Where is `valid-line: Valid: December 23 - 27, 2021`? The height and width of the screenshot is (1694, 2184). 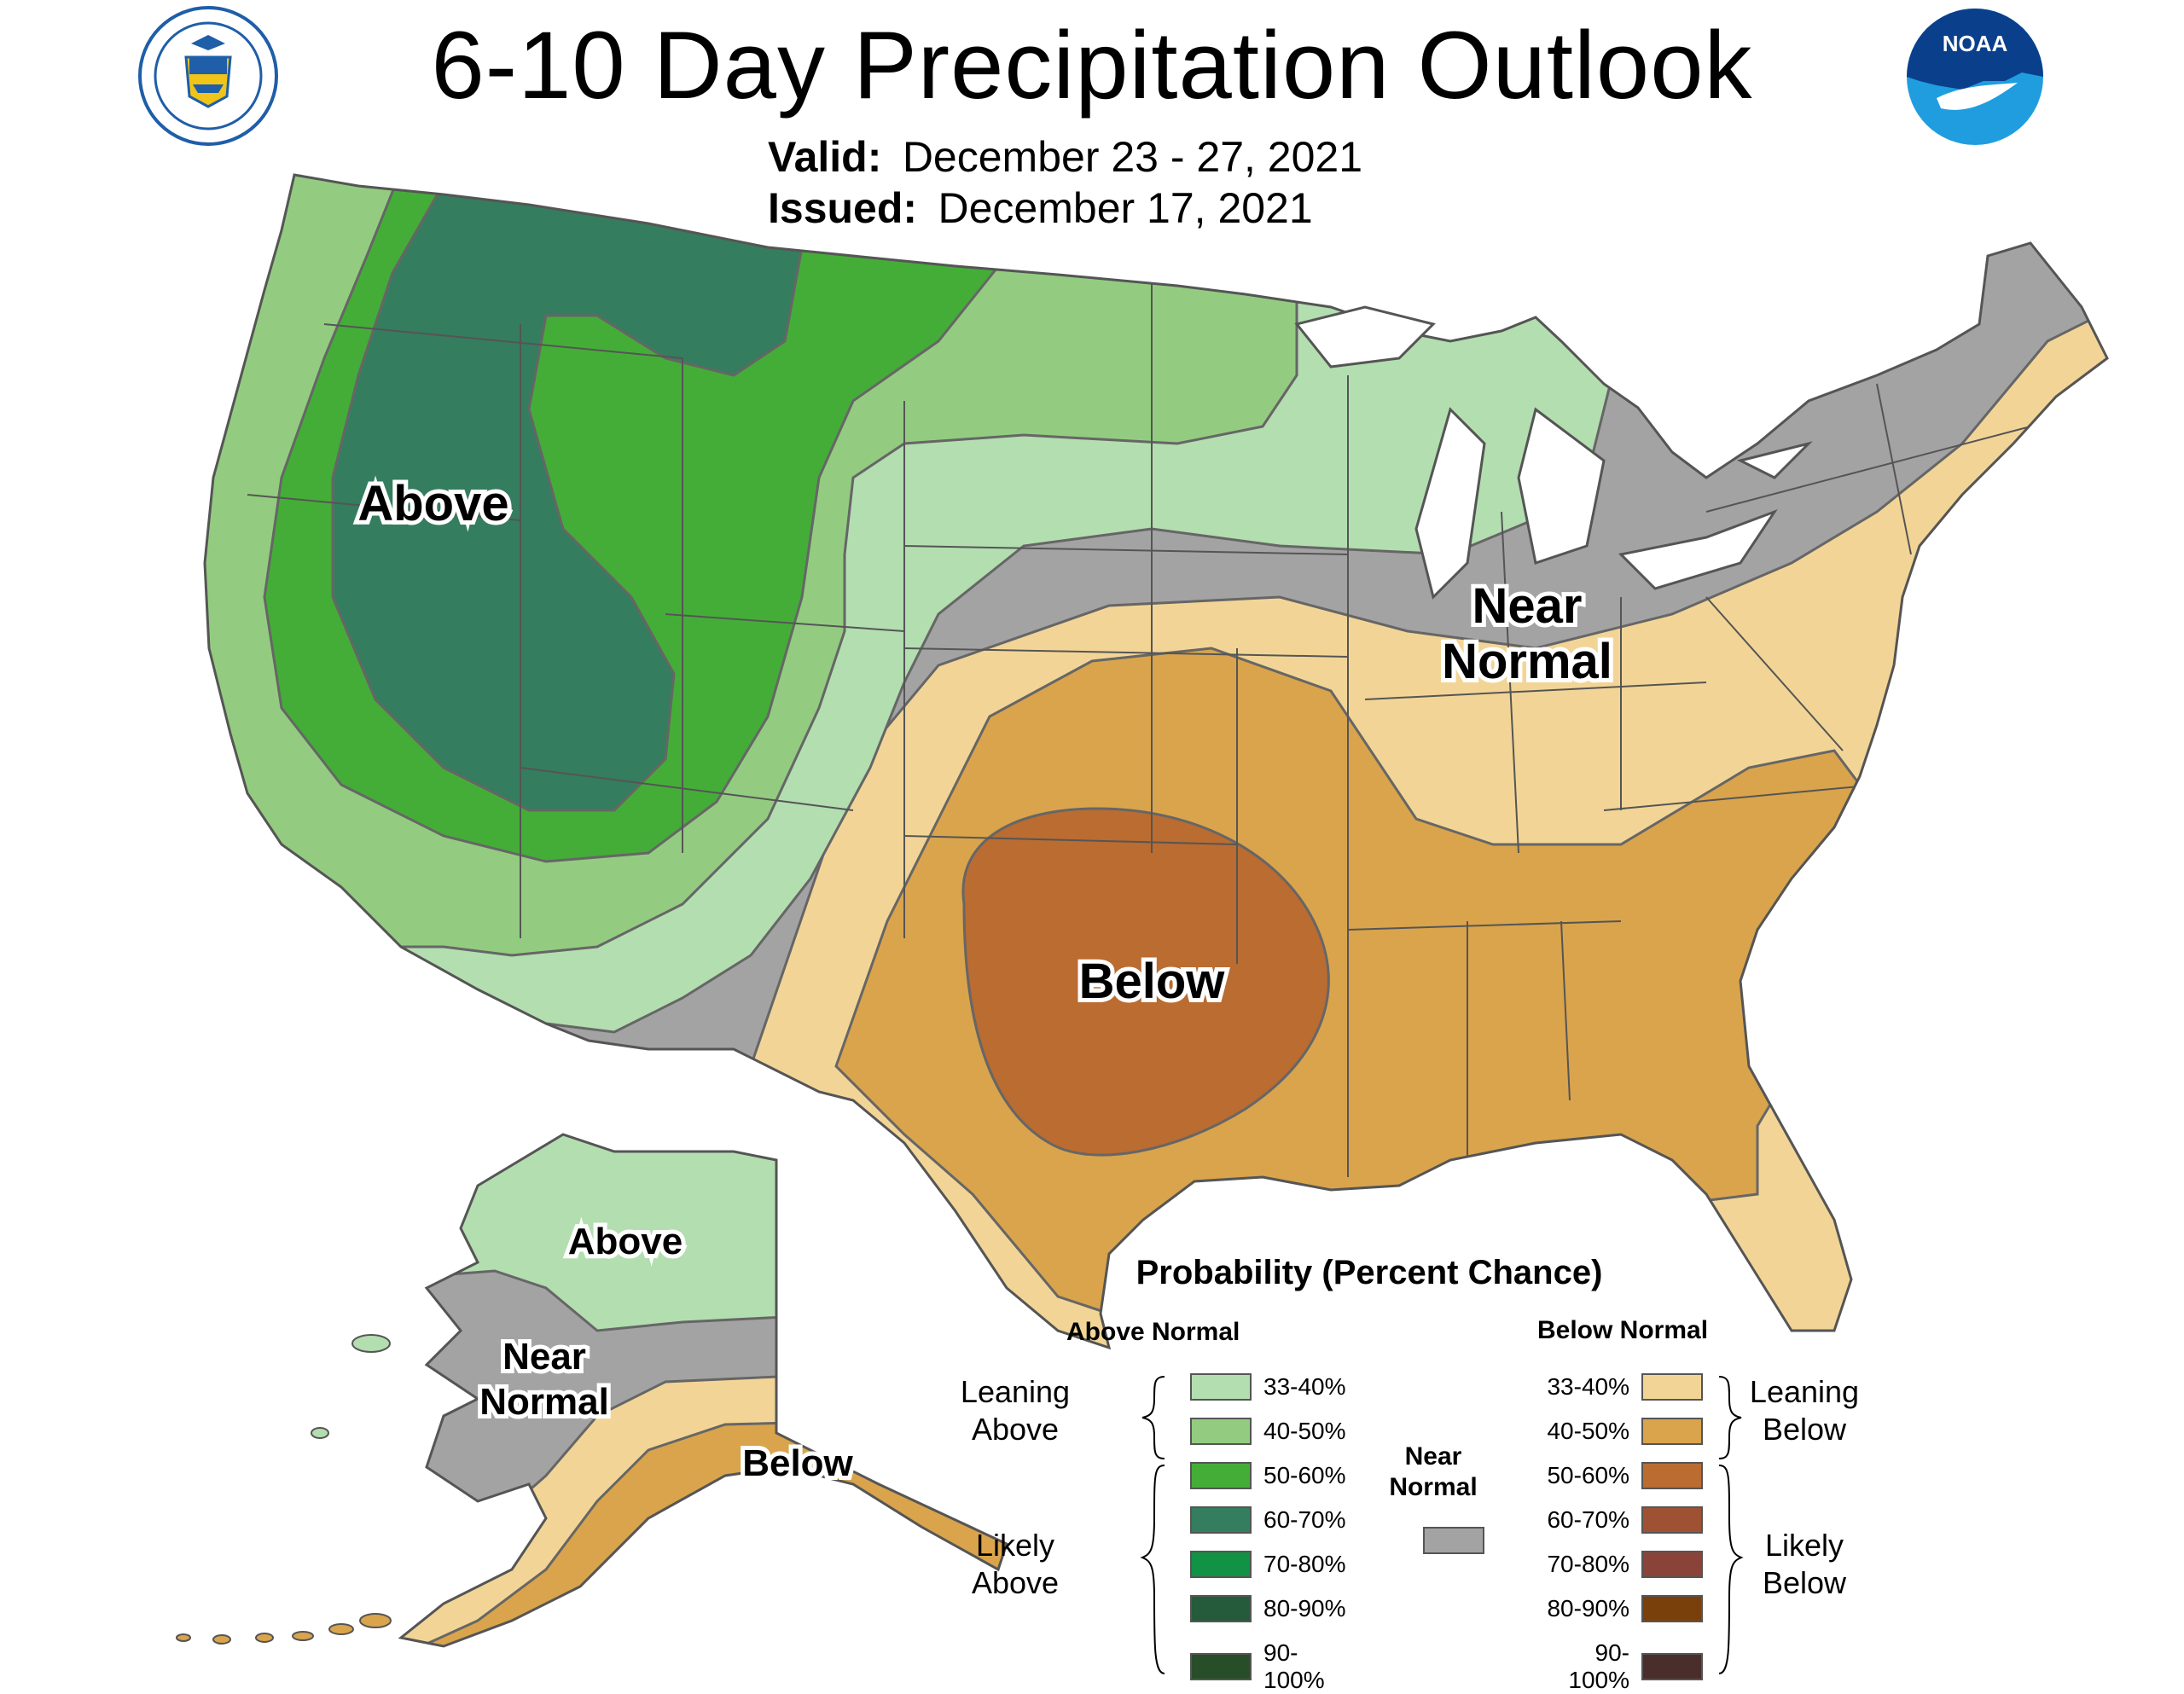
valid-line: Valid: December 23 - 27, 2021 is located at coordinates (1065, 157).